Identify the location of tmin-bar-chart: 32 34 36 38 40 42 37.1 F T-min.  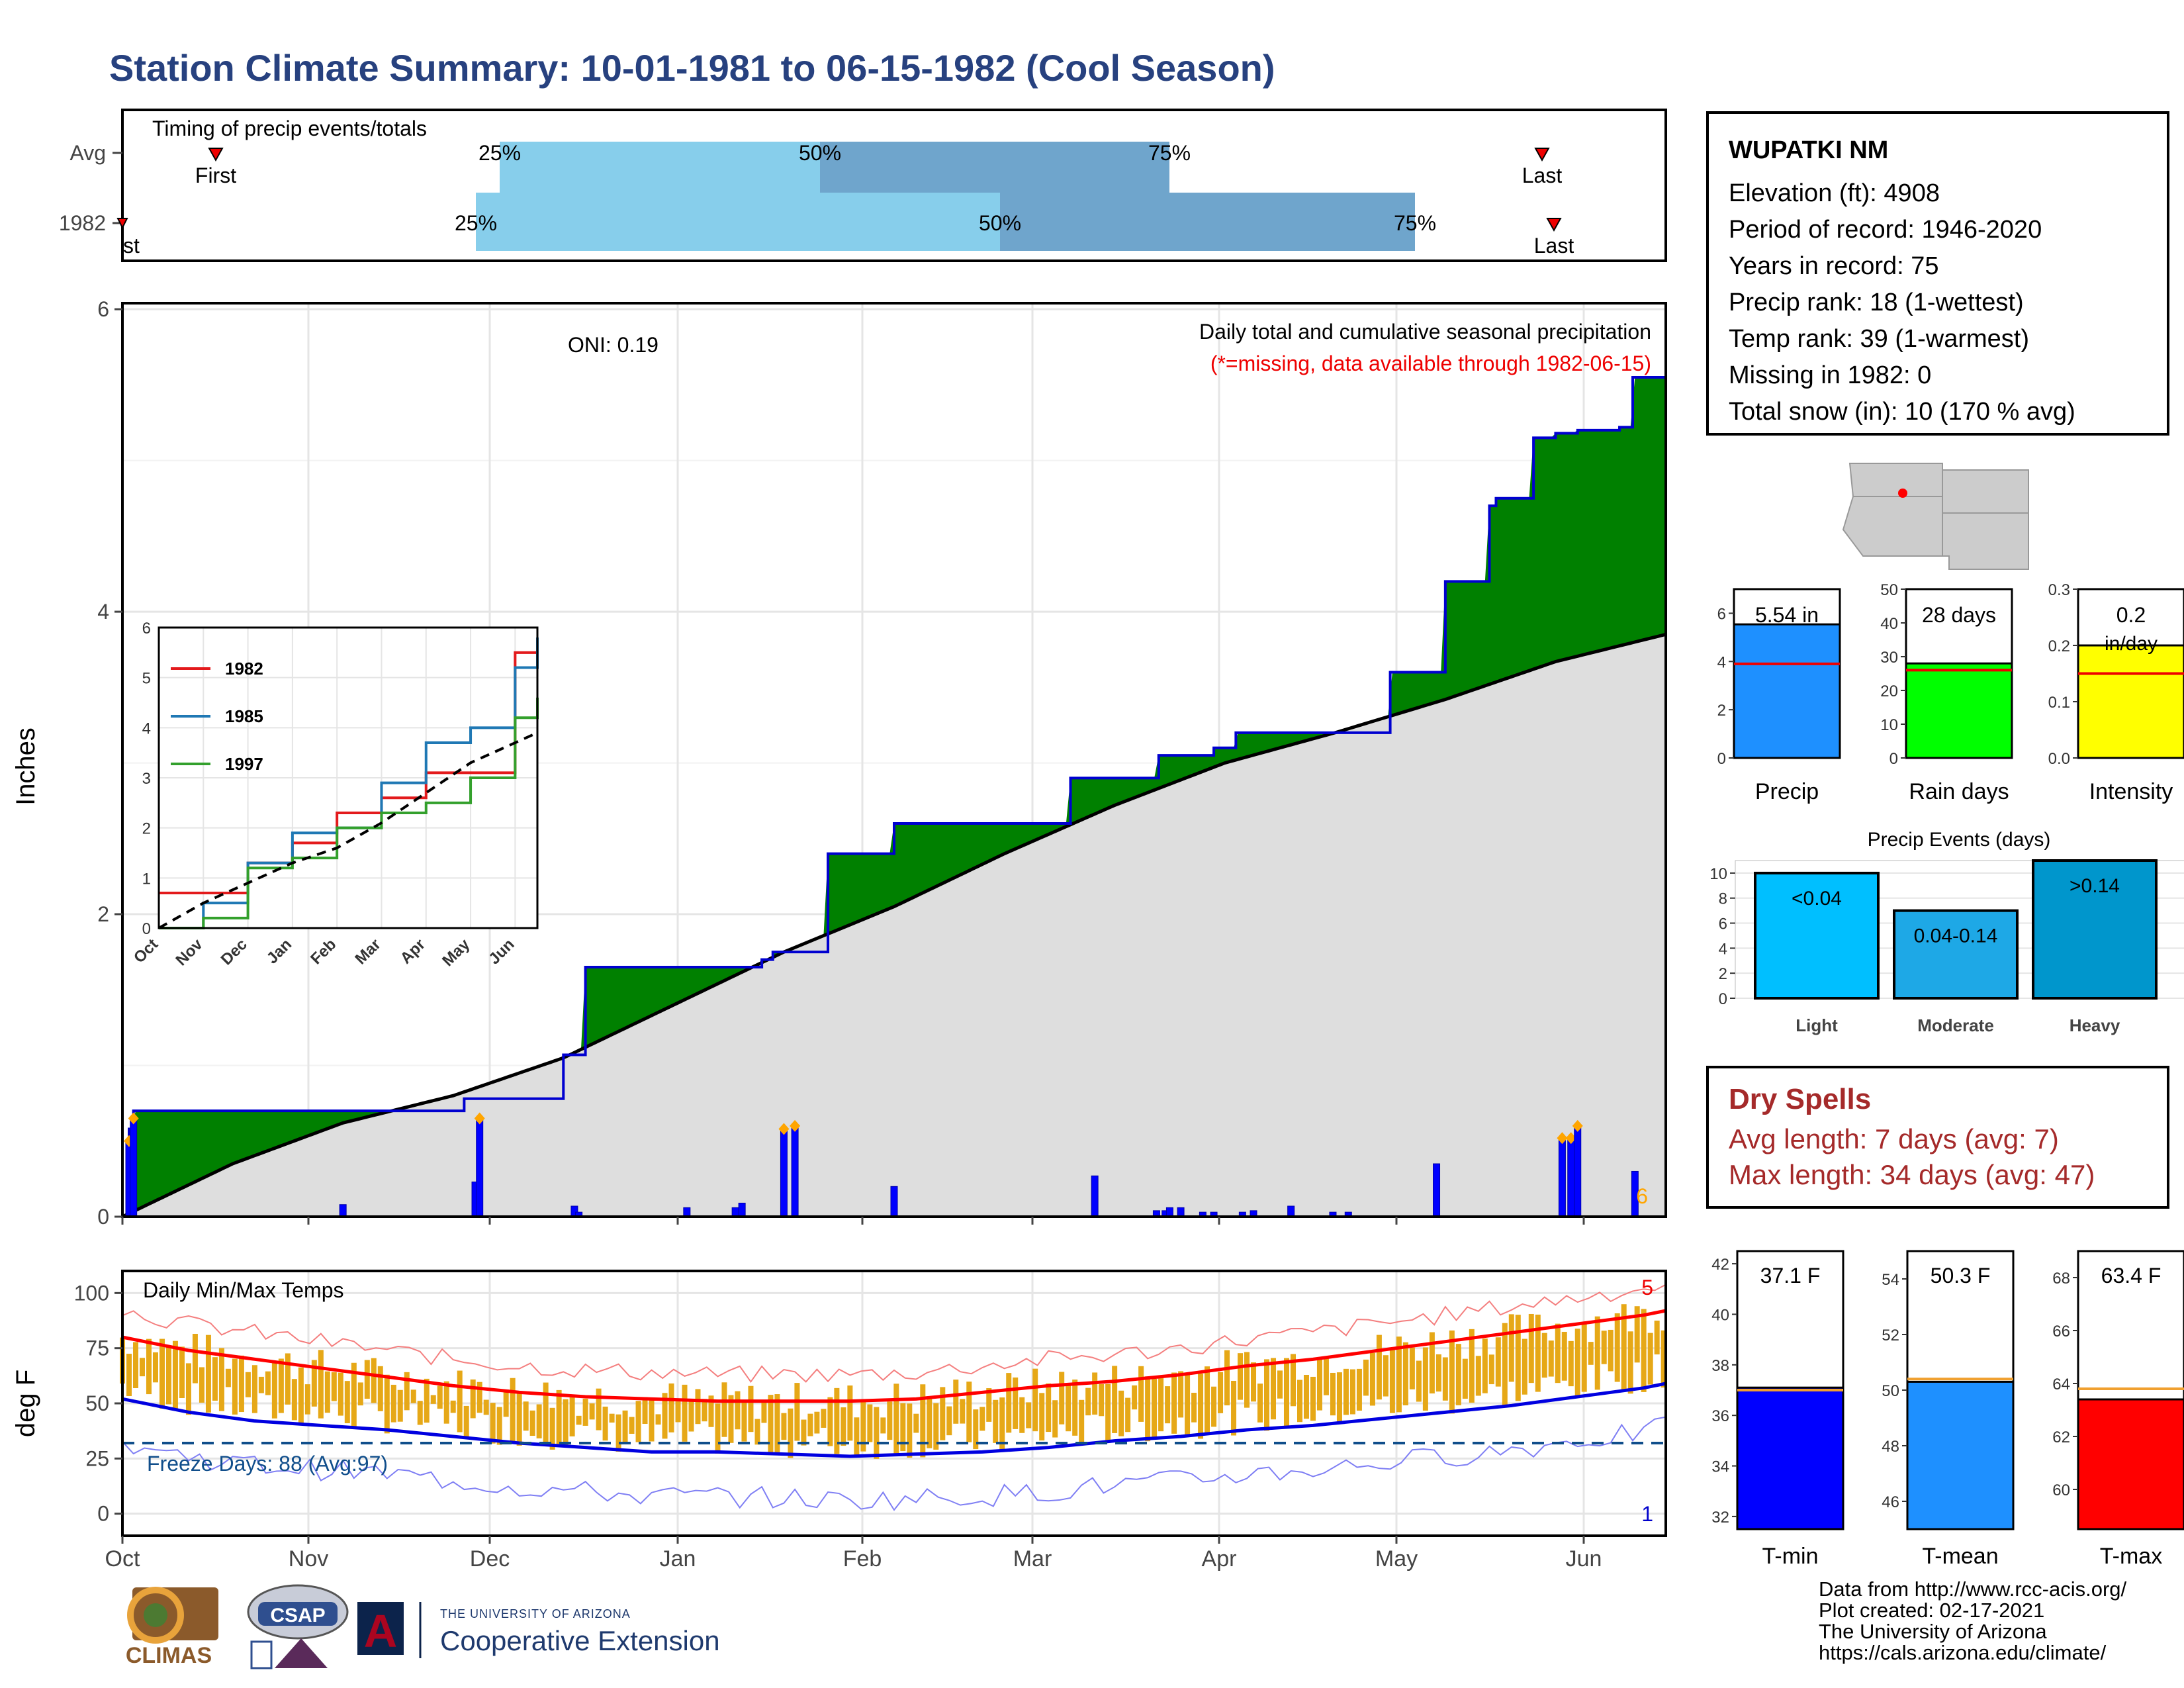
(1777, 1409).